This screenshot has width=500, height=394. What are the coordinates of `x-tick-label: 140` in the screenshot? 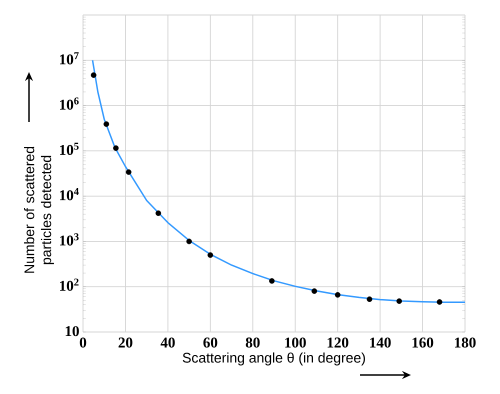 It's located at (380, 343).